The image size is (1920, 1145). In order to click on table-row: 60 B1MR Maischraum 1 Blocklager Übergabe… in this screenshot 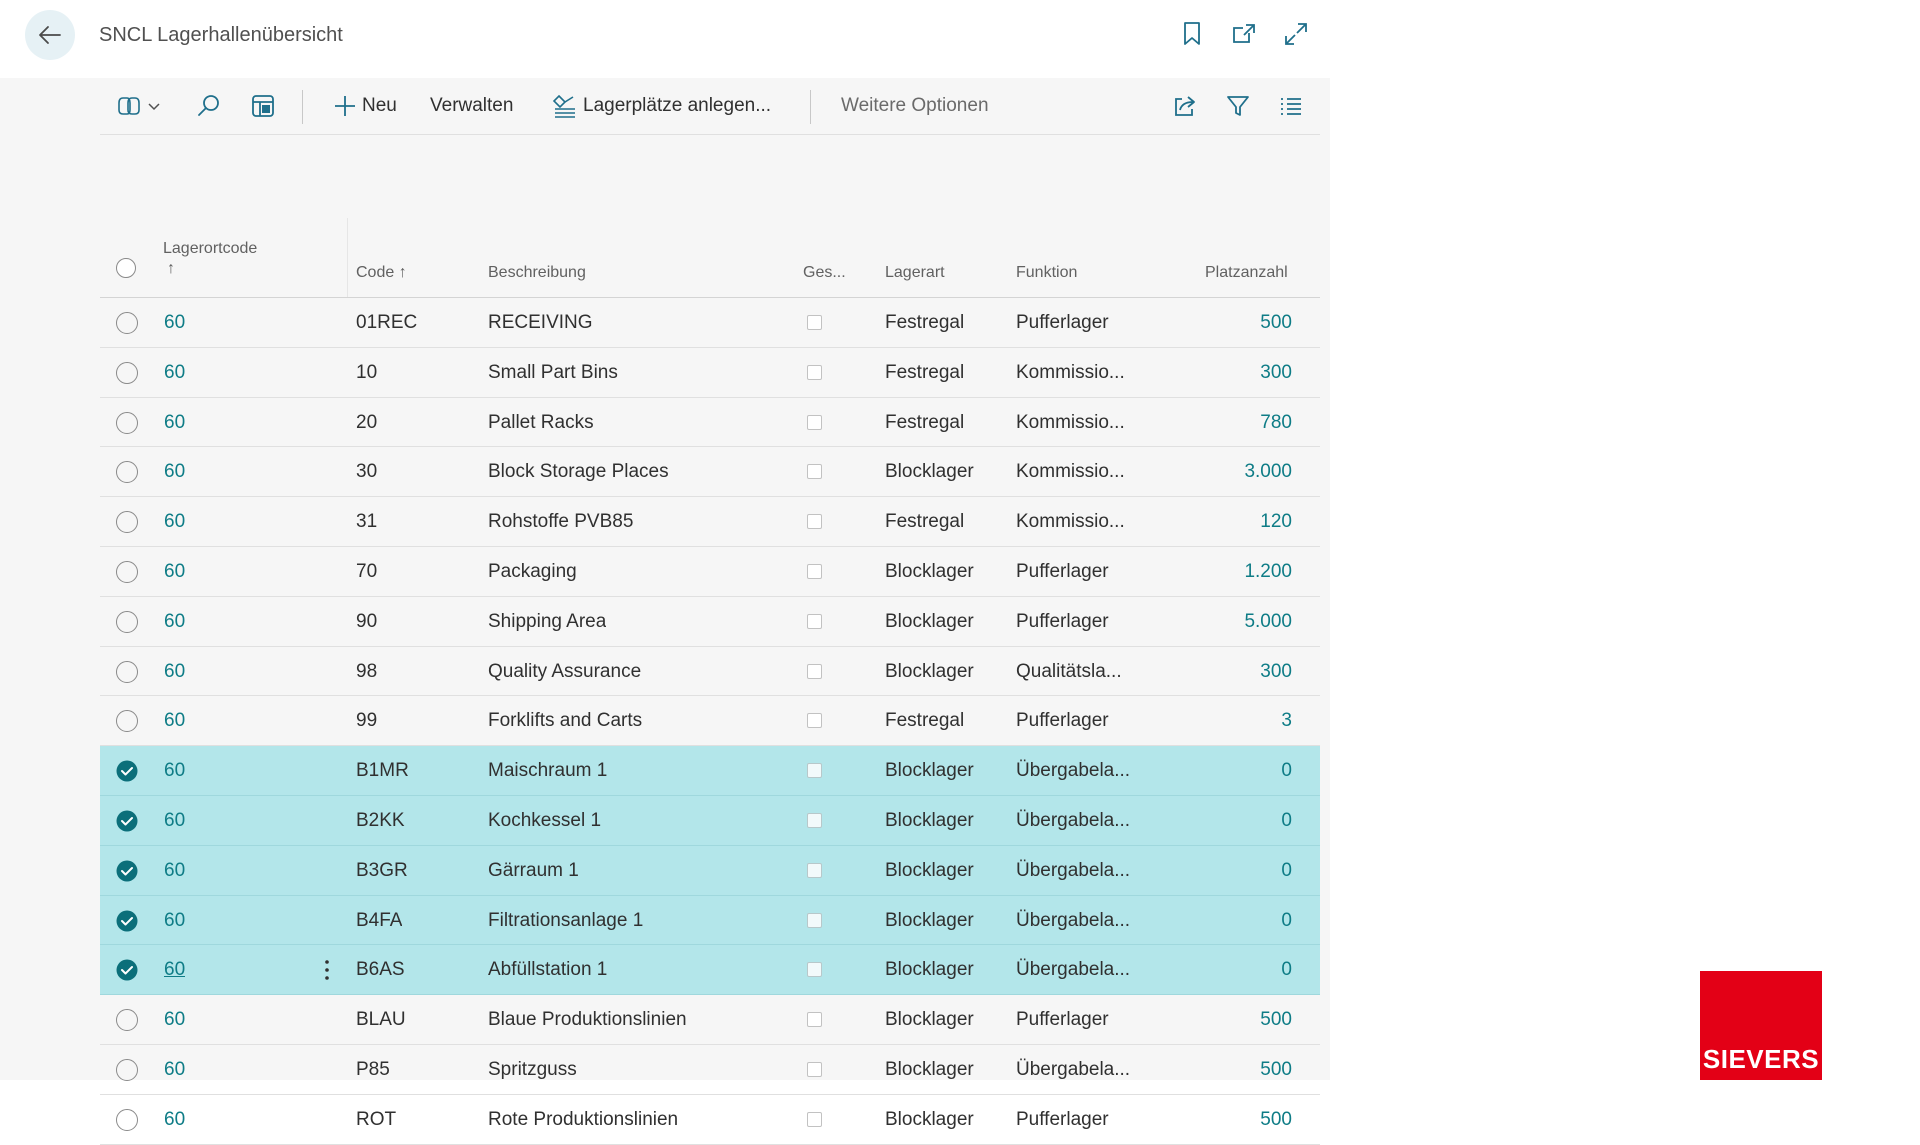, I will do `click(710, 771)`.